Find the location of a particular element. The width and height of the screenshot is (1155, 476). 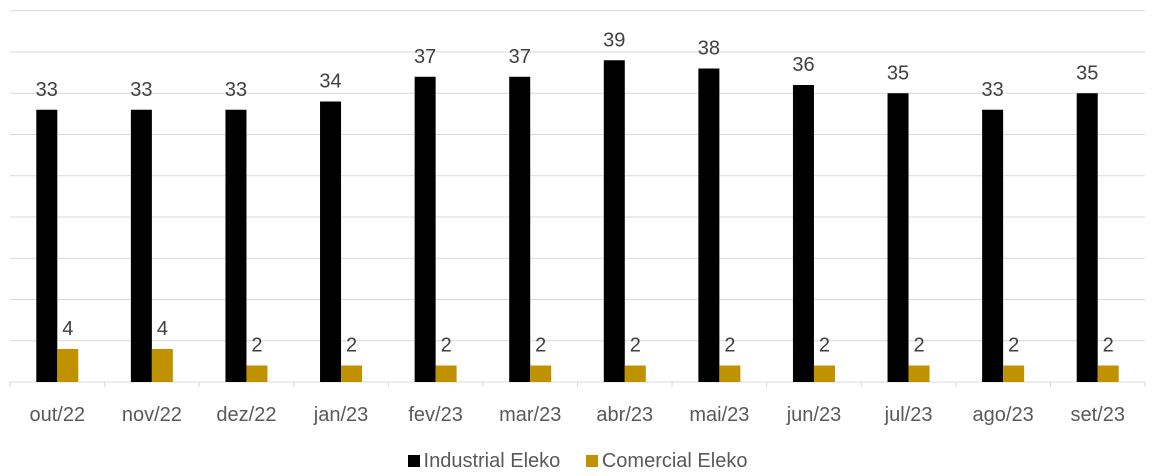

data-label-industrial-eleko: 39 is located at coordinates (614, 40).